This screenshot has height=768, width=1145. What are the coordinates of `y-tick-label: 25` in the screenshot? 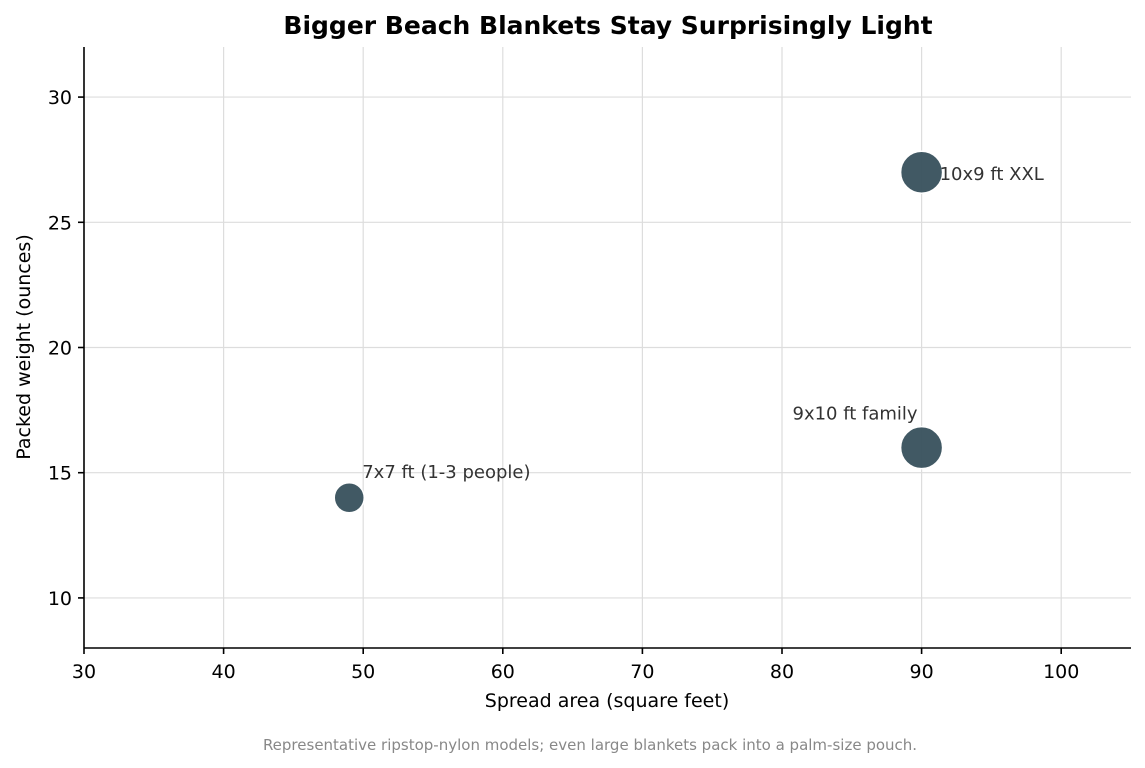 It's located at (60, 223).